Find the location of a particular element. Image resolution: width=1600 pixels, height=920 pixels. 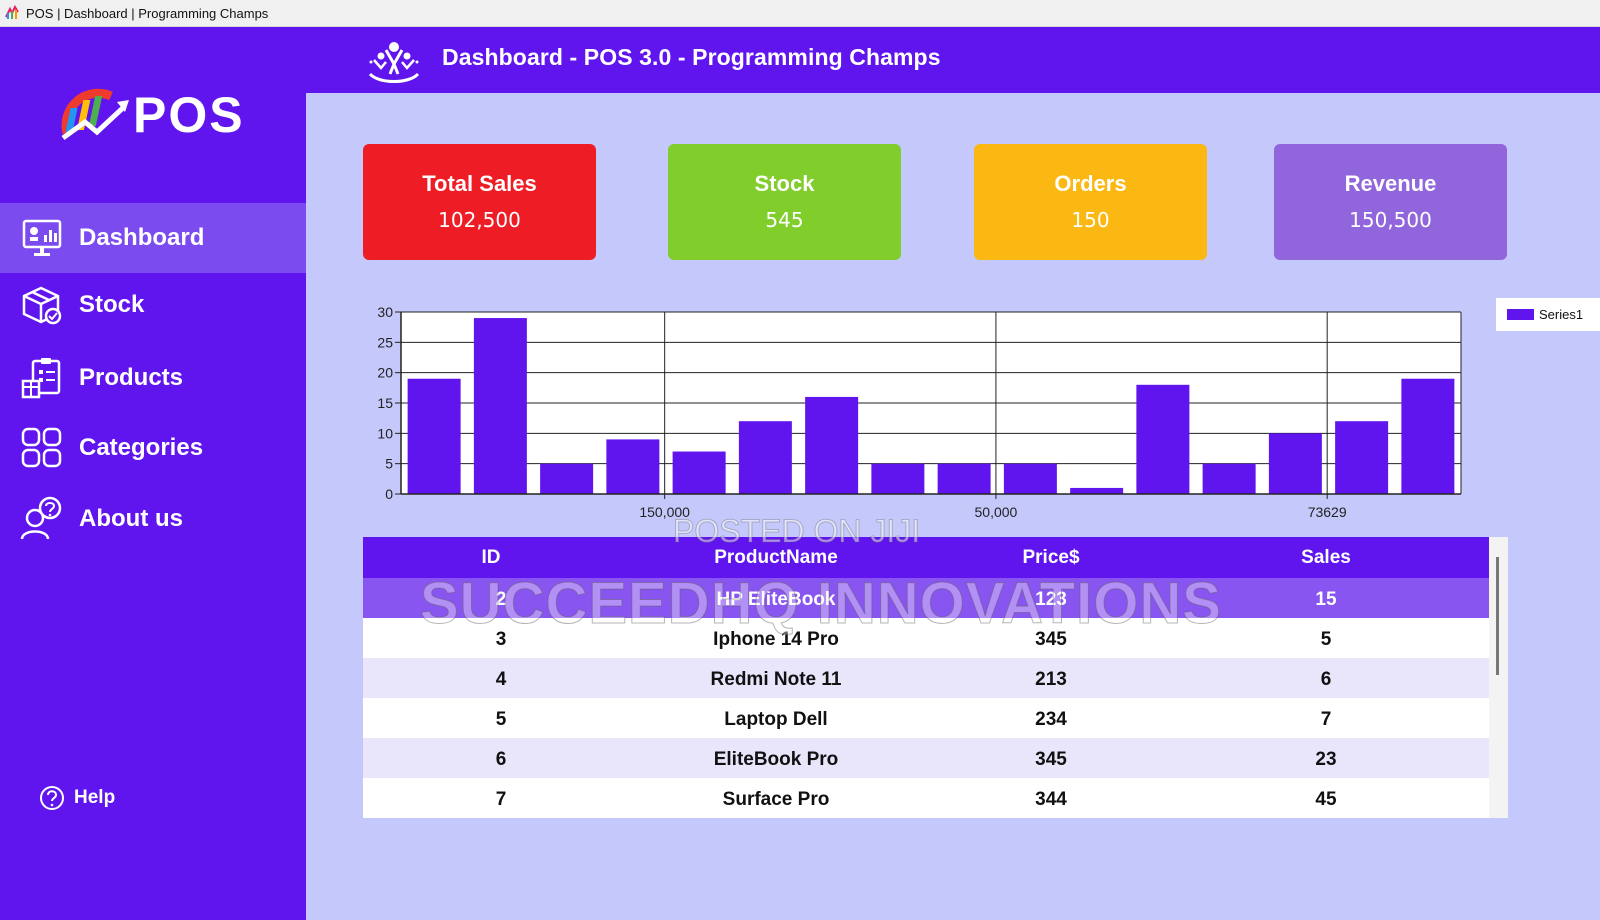

sidebar-item-dashboard: Dashboard is located at coordinates (153, 238).